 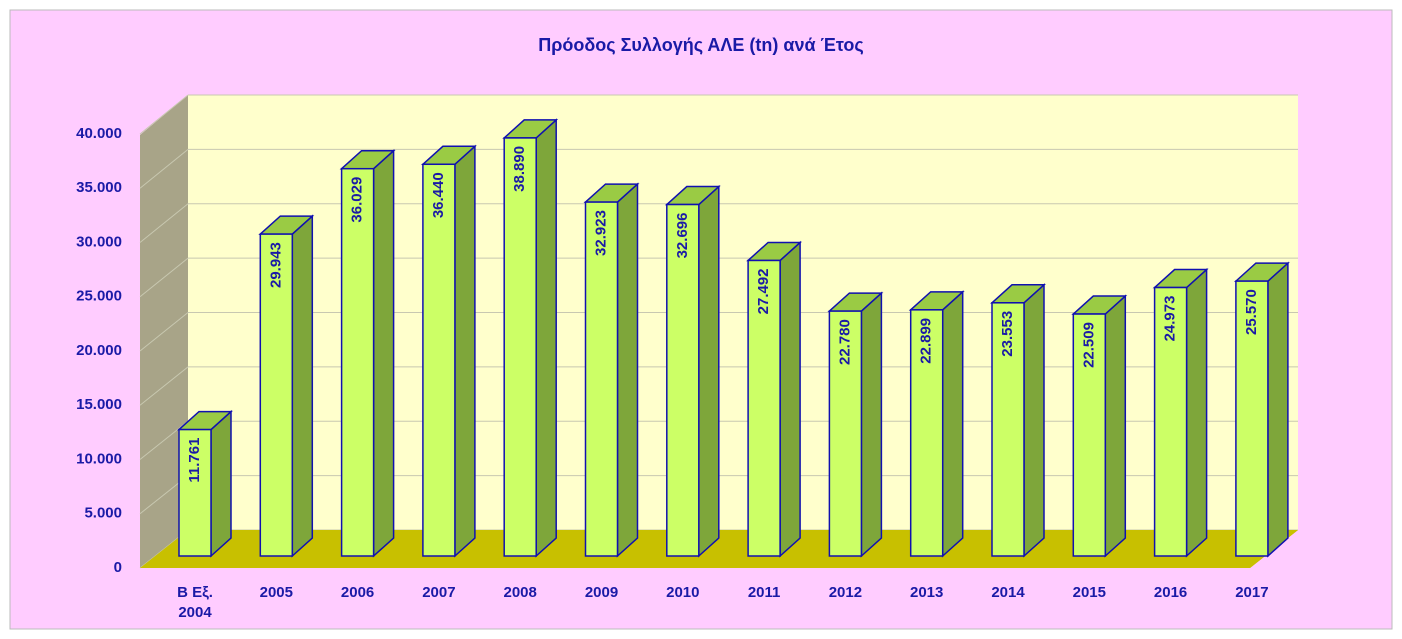 What do you see at coordinates (439, 592) in the screenshot?
I see `x-tick-label: 2007` at bounding box center [439, 592].